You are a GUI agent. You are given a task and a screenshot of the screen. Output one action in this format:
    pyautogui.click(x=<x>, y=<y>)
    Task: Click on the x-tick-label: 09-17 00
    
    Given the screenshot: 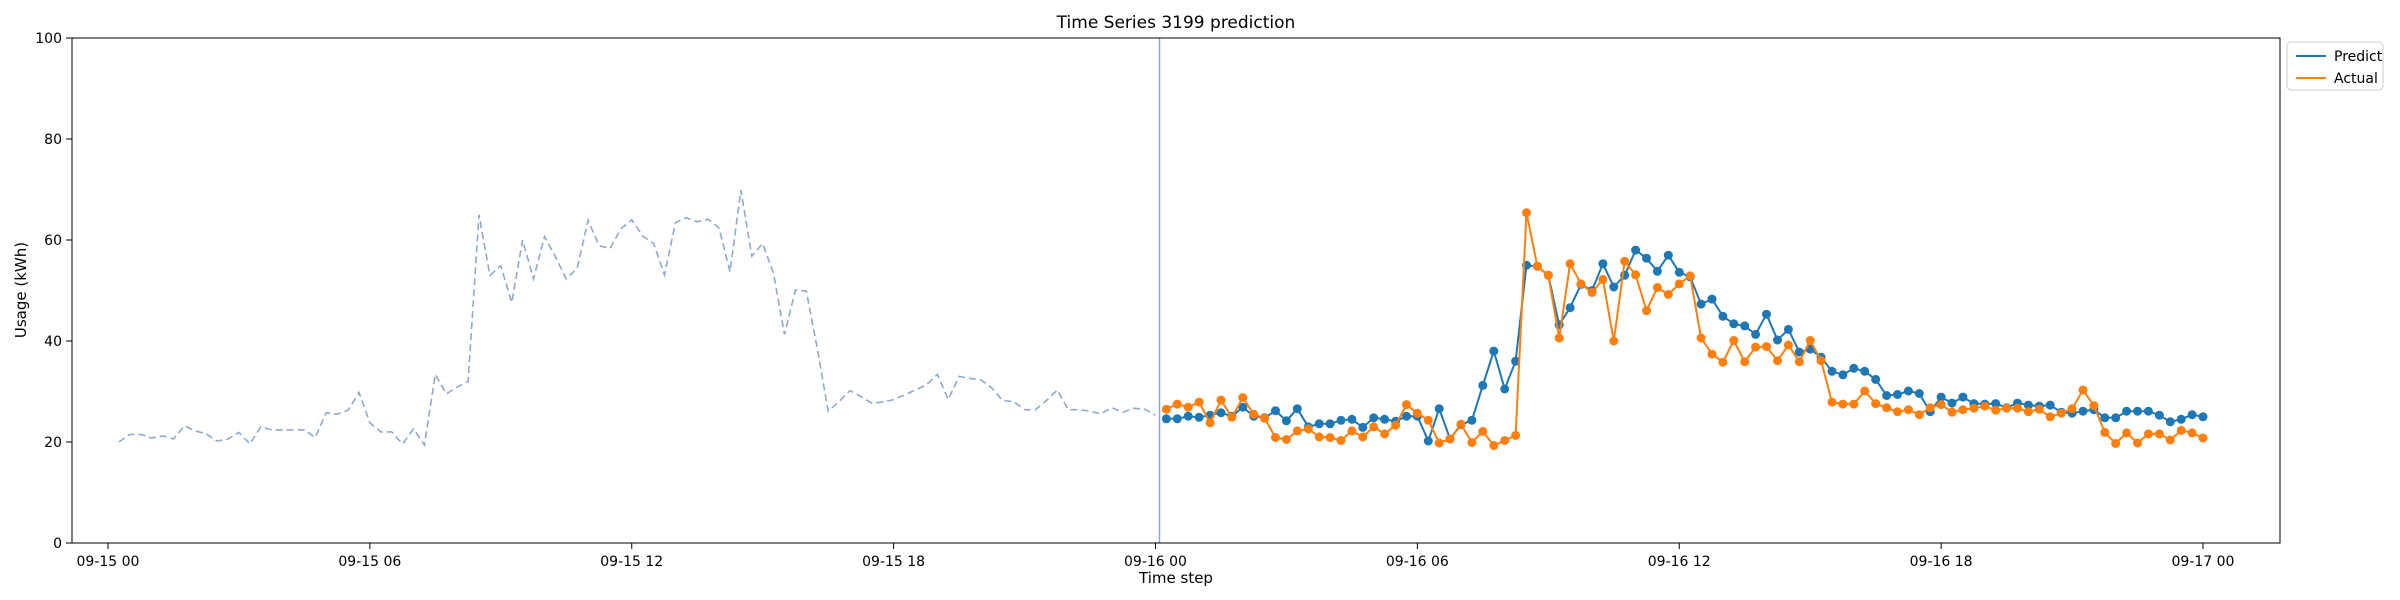 What is the action you would take?
    pyautogui.click(x=2203, y=562)
    